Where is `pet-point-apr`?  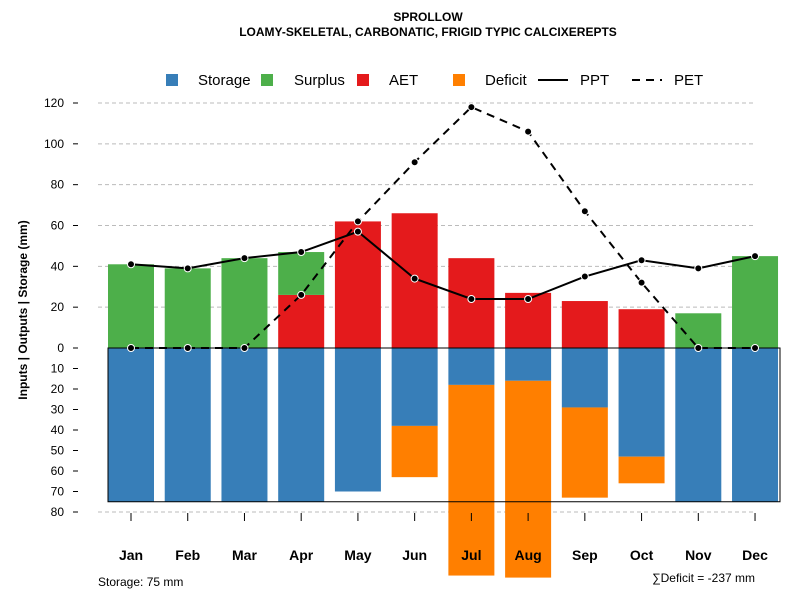 pet-point-apr is located at coordinates (301, 294).